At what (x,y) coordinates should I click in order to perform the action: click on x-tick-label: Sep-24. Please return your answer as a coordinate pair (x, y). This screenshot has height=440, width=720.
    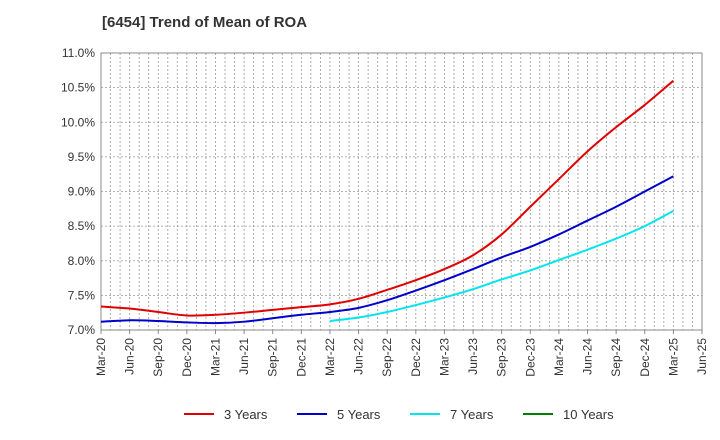
    Looking at the image, I should click on (616, 357).